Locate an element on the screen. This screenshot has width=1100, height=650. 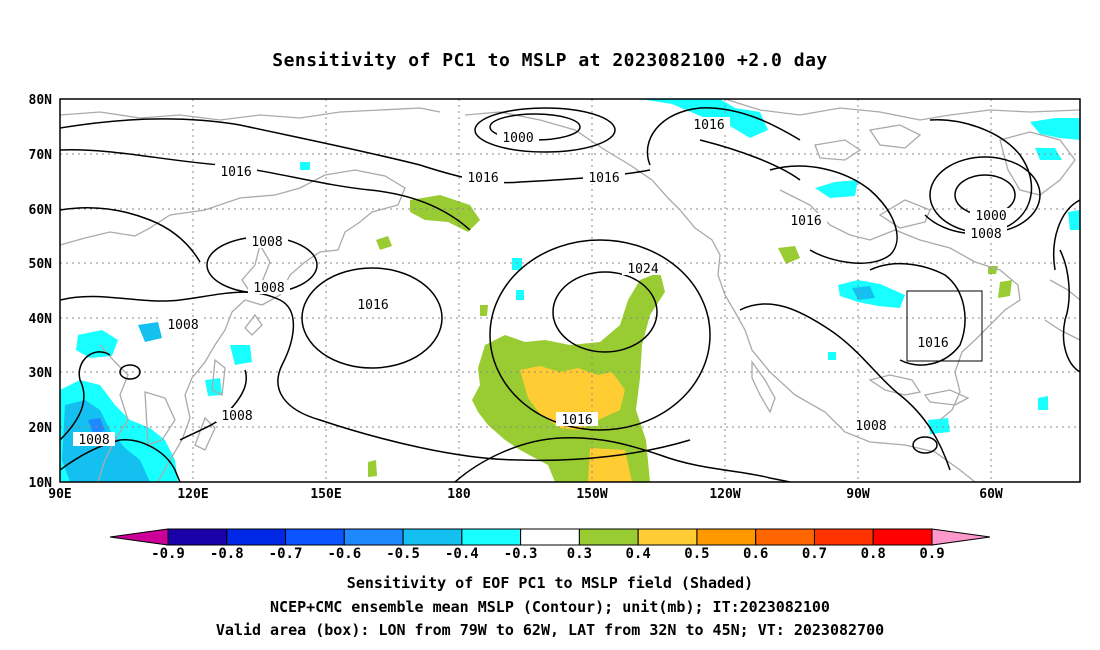
colorbar-tick-label: 0.3 is located at coordinates (579, 554).